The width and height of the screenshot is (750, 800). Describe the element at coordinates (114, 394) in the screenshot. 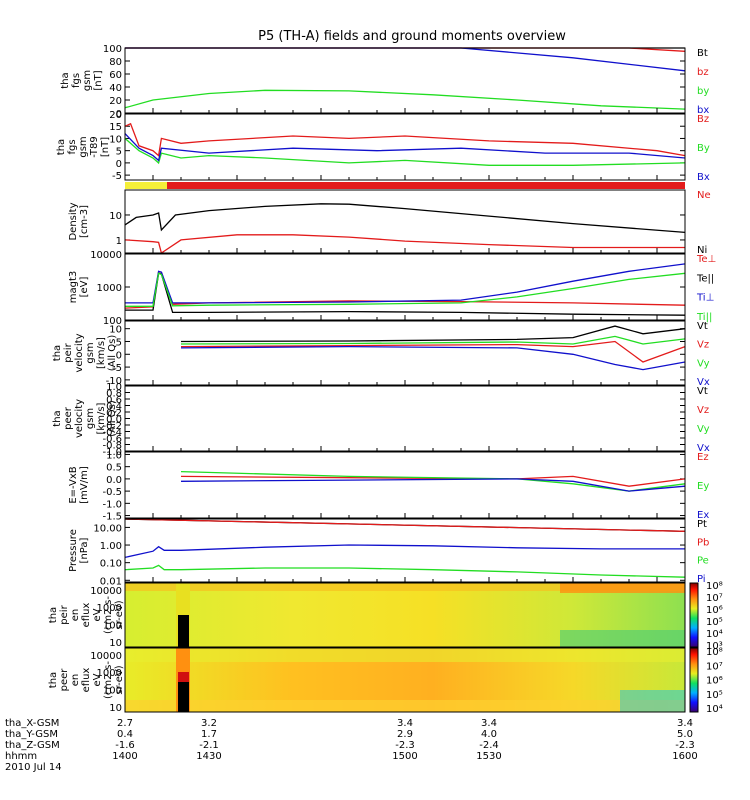

I see `y-tick-label: 0.8` at that location.